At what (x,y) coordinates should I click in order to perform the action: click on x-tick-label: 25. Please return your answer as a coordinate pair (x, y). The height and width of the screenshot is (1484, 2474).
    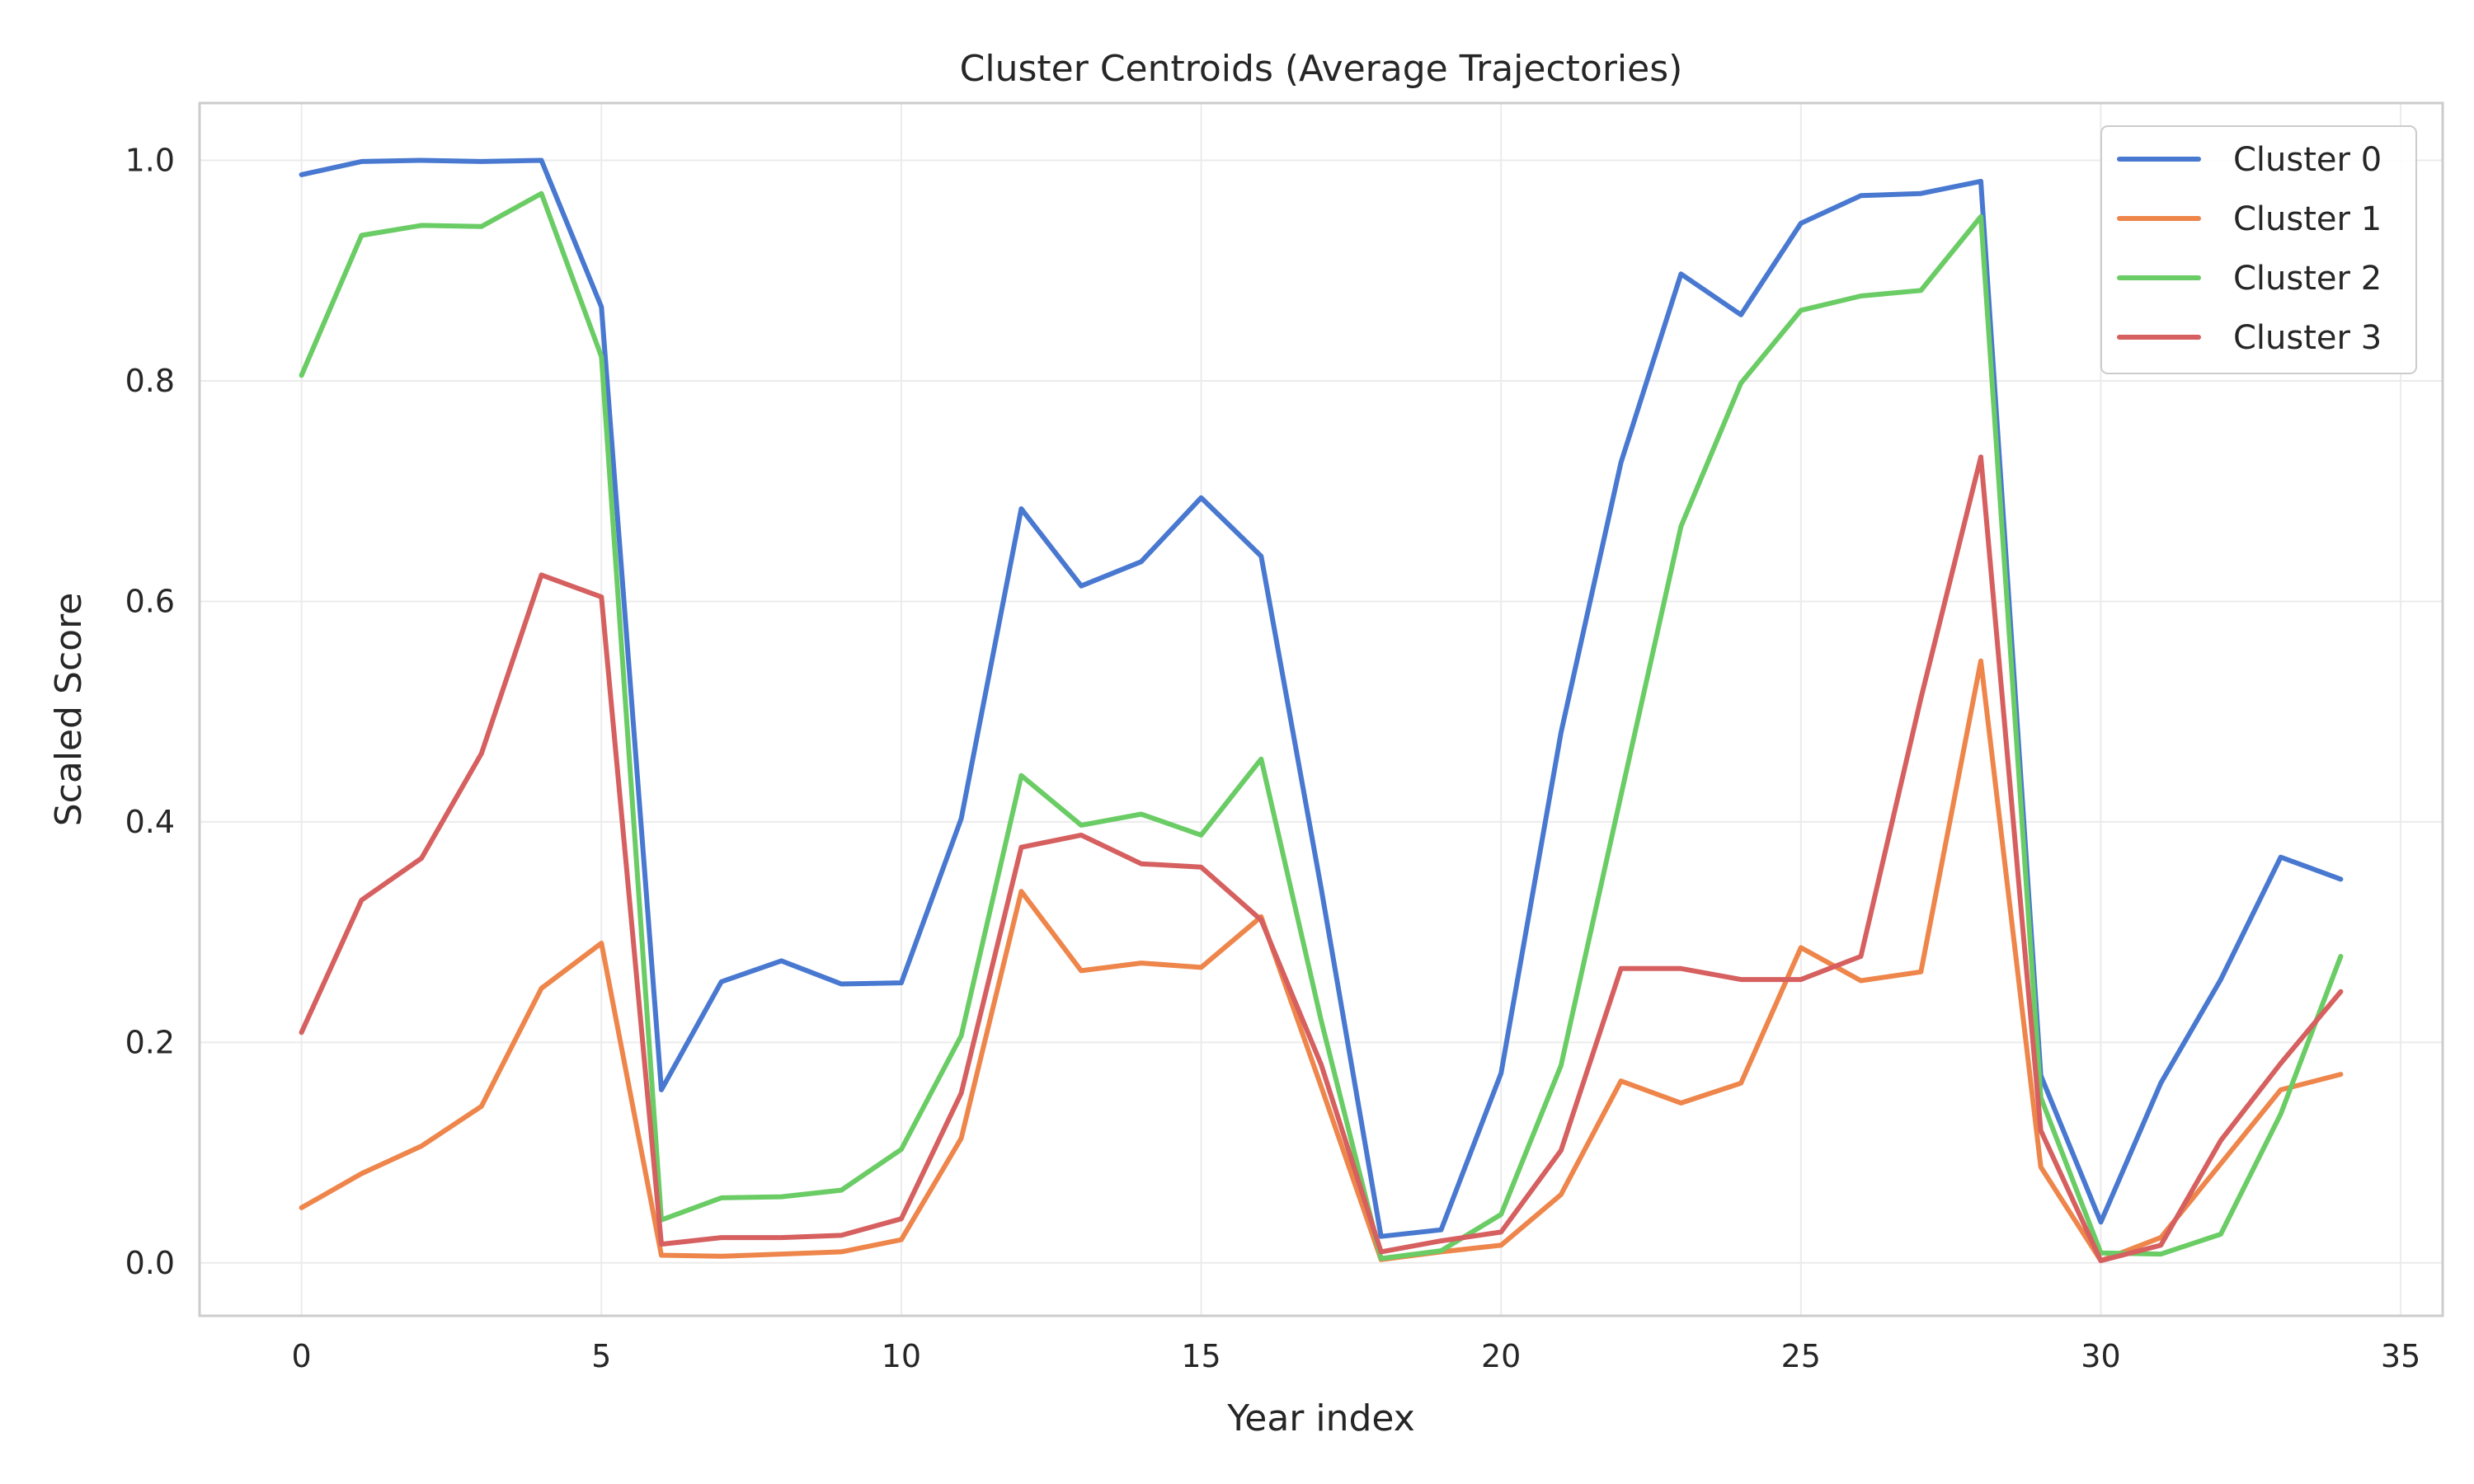
    Looking at the image, I should click on (1801, 1356).